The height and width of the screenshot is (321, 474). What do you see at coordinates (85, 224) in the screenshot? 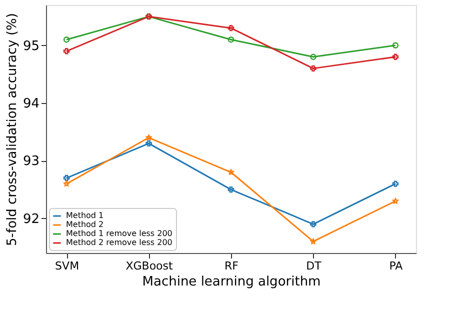
I see `legend-label: Method 2` at bounding box center [85, 224].